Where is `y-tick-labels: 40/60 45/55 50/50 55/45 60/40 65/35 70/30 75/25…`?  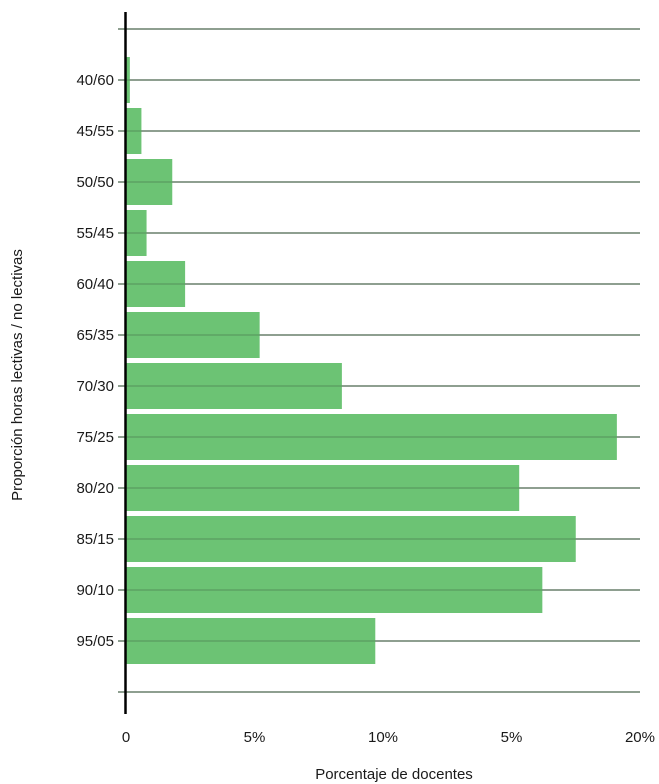
y-tick-labels: 40/60 45/55 50/50 55/45 60/40 65/35 70/30 75/25… is located at coordinates (95, 361).